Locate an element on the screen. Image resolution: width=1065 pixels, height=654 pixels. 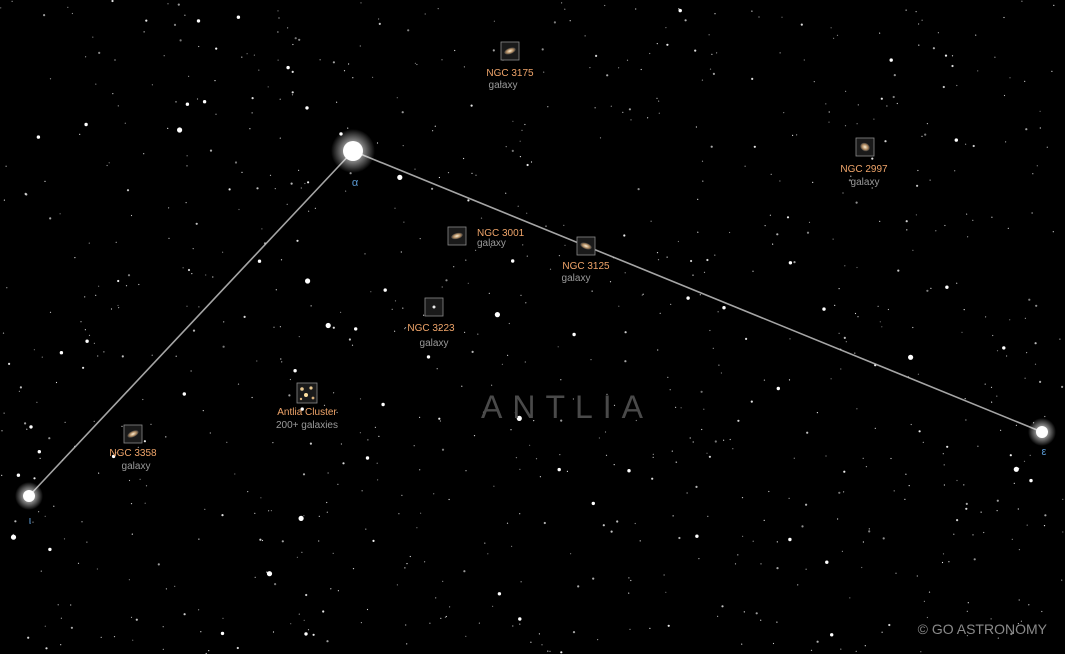
star-iota: ι is located at coordinates (29, 504).